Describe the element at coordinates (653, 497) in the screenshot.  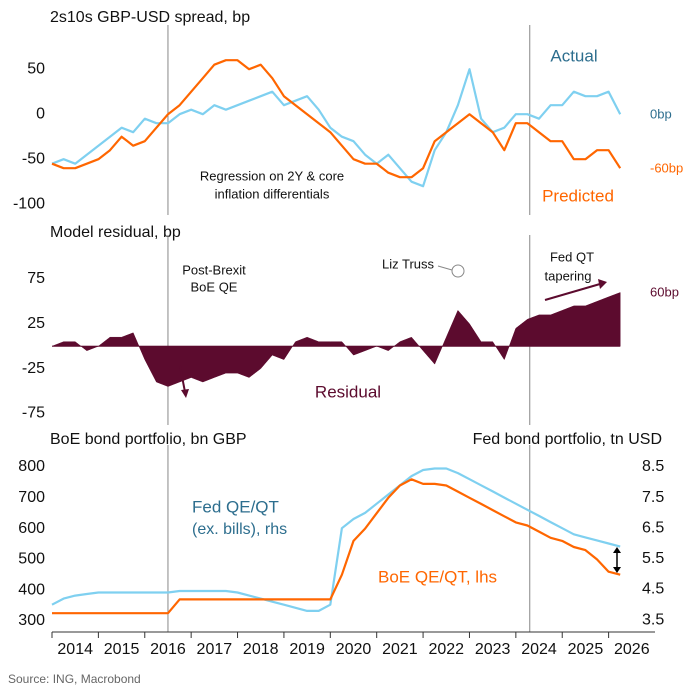
I see `y2-tick-label: 7.5` at that location.